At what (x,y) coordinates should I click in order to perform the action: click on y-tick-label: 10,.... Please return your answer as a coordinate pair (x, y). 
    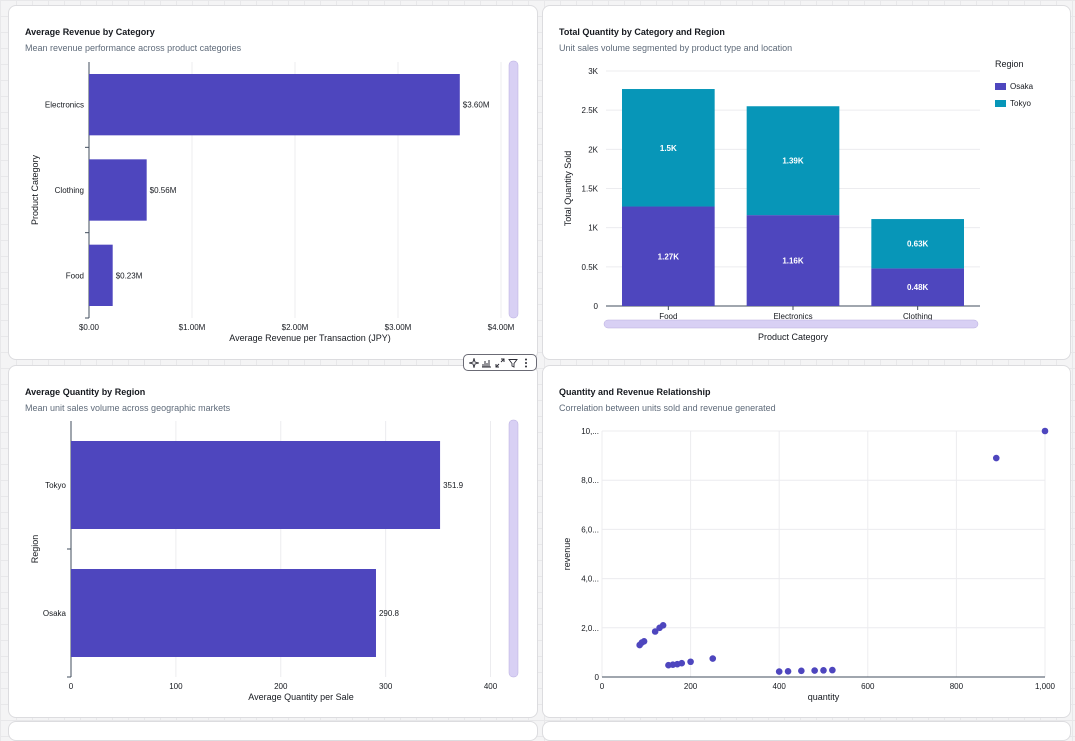
    Looking at the image, I should click on (590, 431).